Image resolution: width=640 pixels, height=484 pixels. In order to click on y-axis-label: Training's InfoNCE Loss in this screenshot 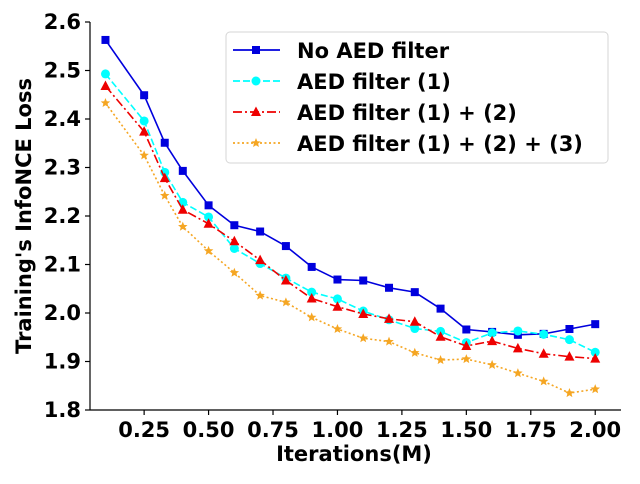, I will do `click(24, 216)`.